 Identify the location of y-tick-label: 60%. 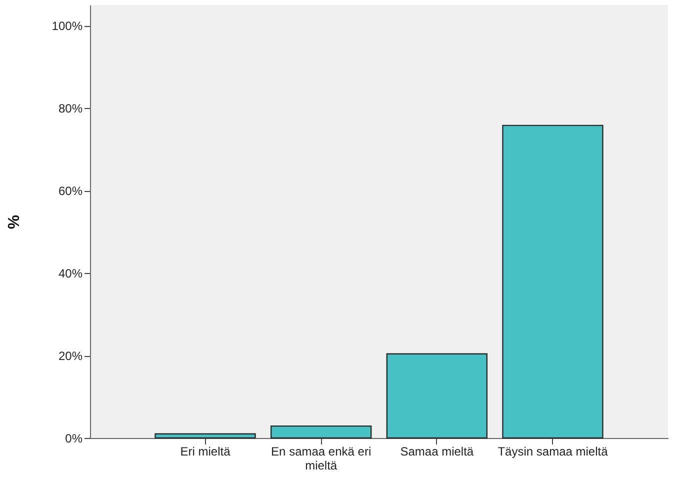
(70, 191).